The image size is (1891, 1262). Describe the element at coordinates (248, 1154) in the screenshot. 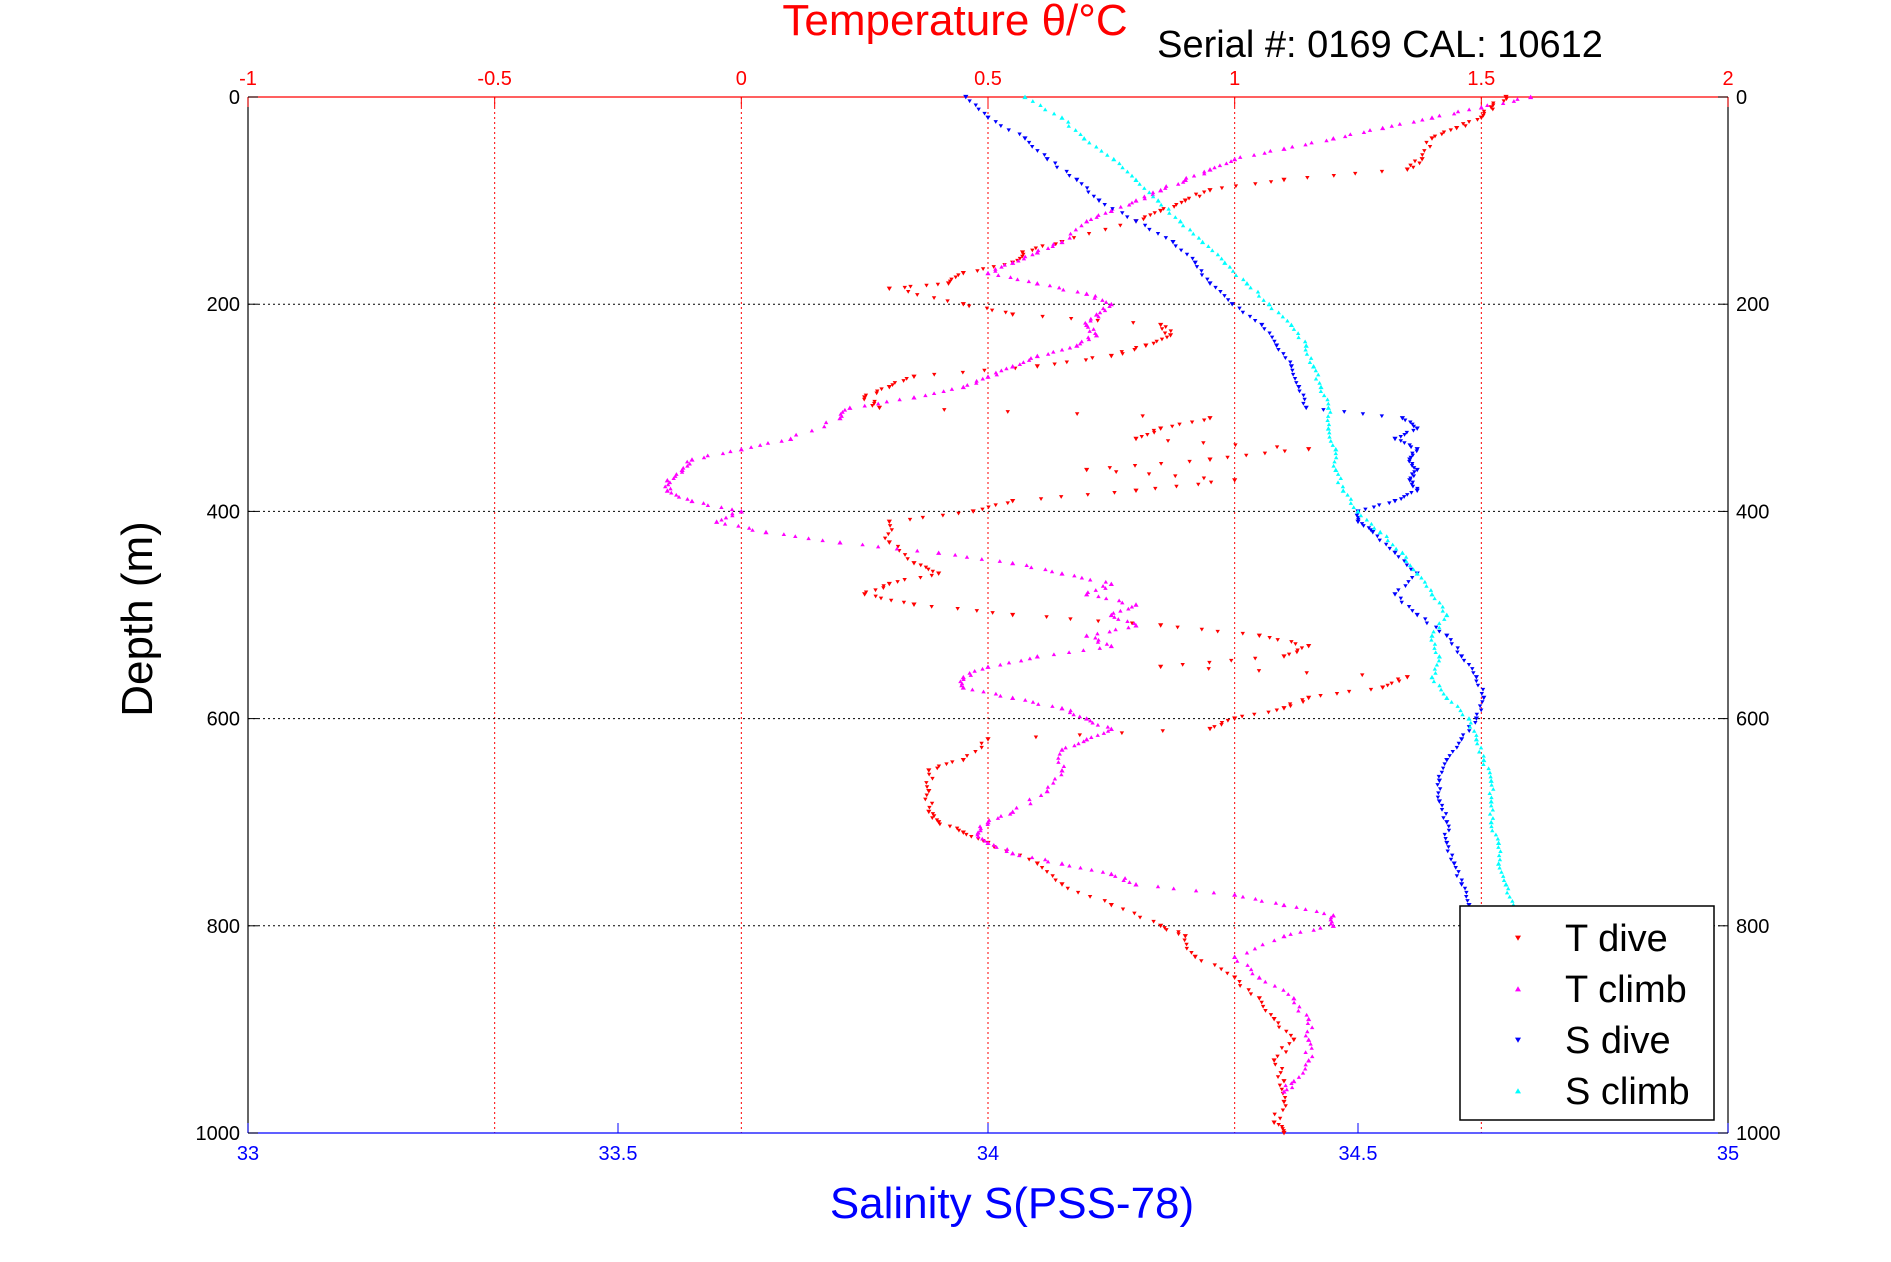

I see `salinity-tick-label: 33` at that location.